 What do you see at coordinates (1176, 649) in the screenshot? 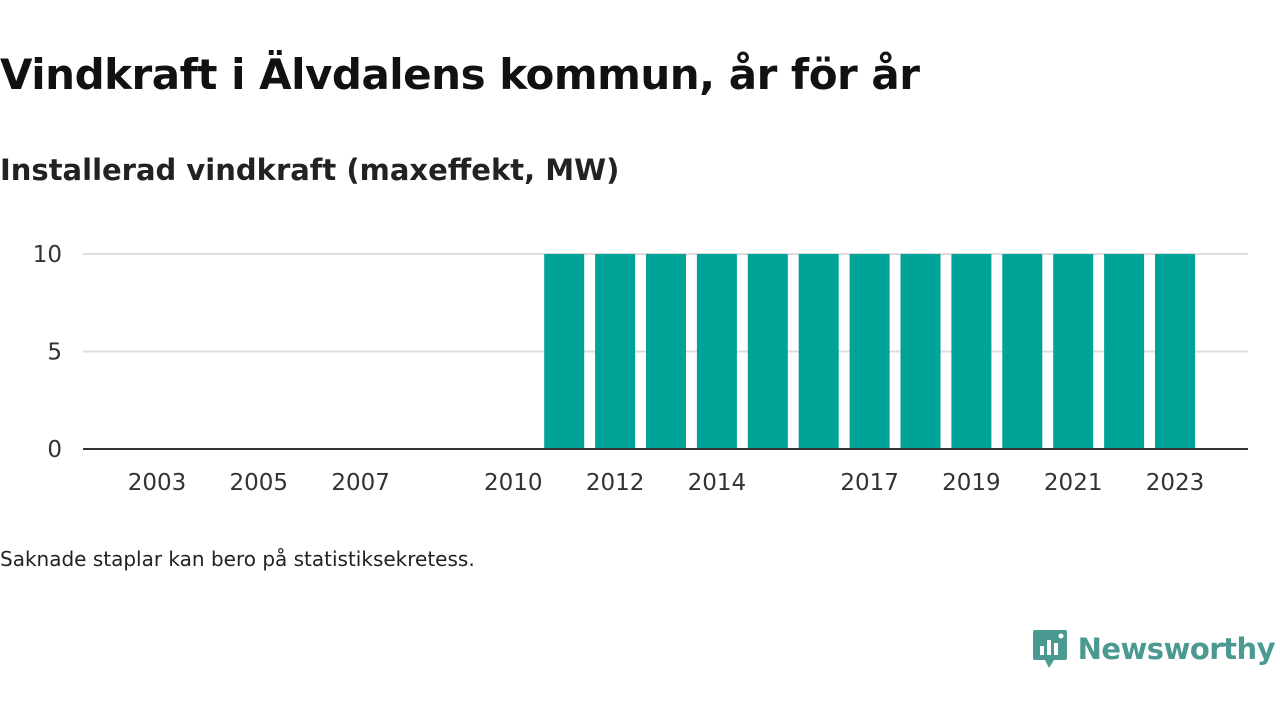
I see `brand-name: Newsworthy` at bounding box center [1176, 649].